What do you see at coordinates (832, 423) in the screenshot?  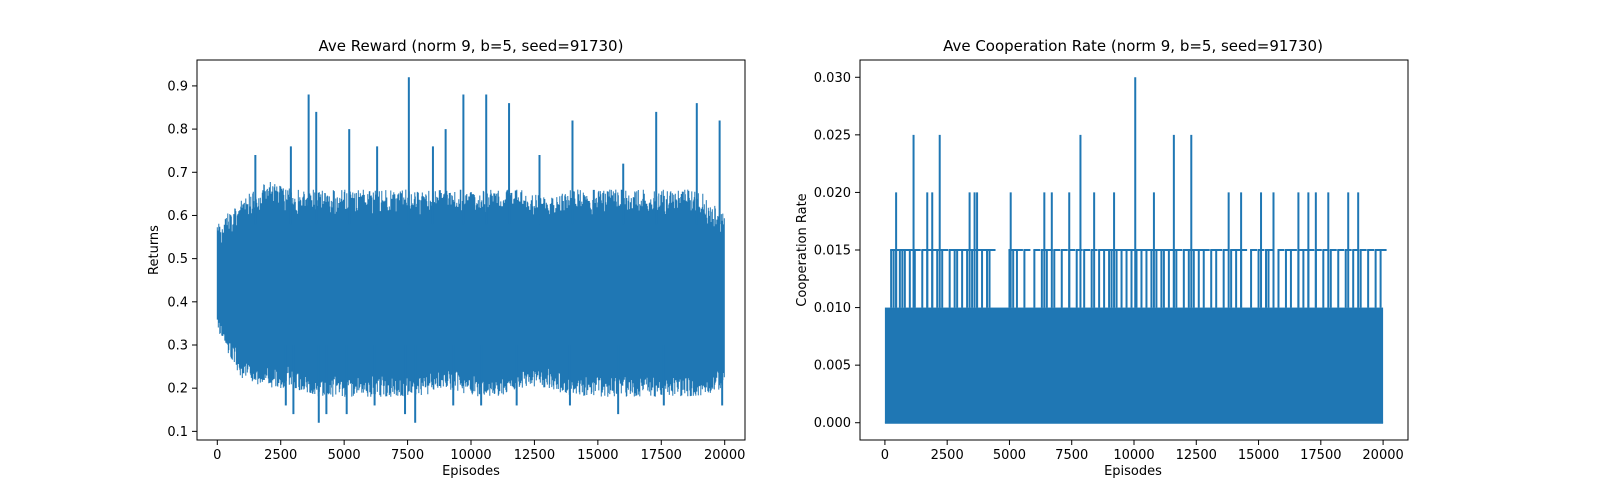 I see `y-tick-label: 0.000` at bounding box center [832, 423].